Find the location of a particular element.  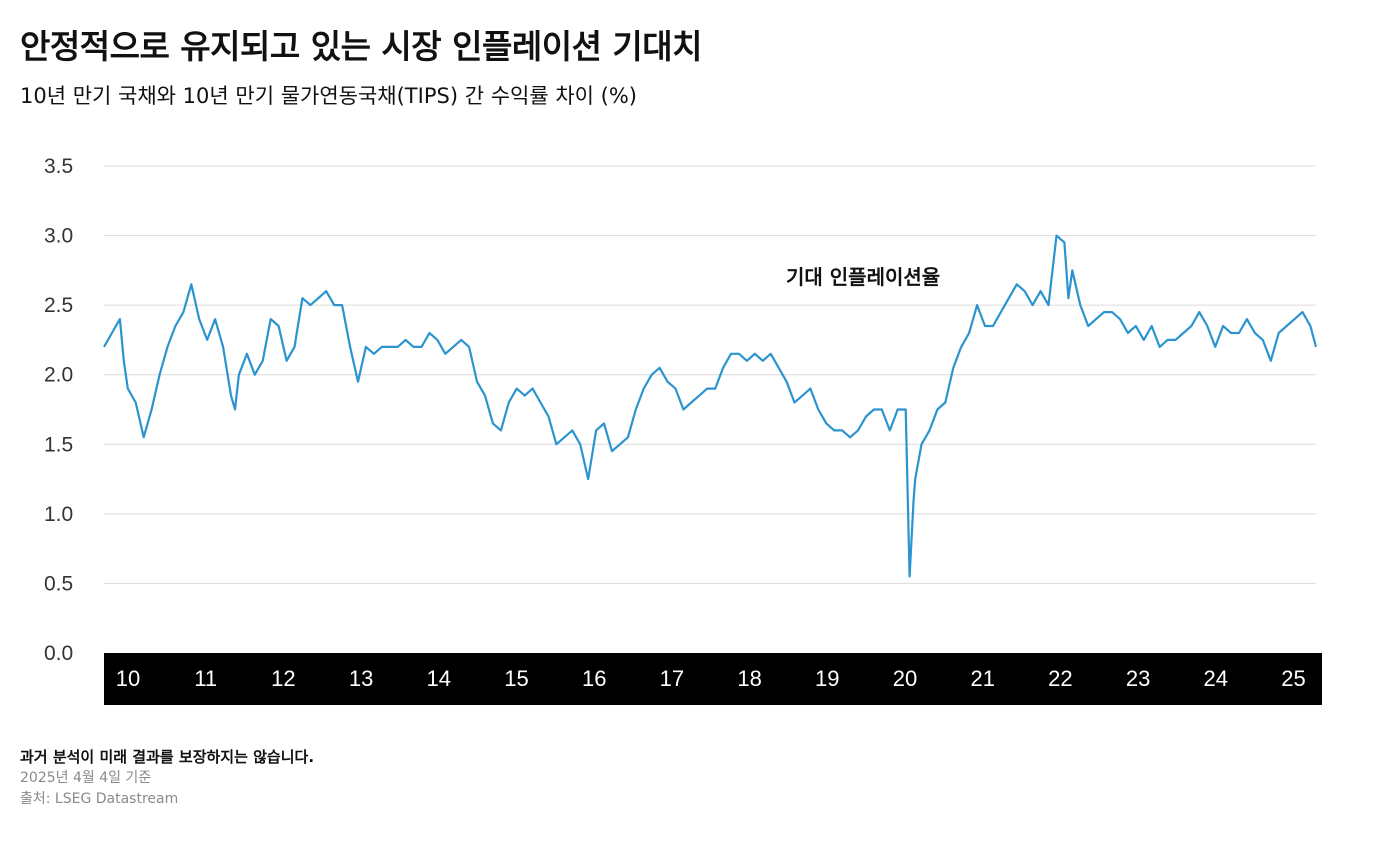

x-tick-label: 21 is located at coordinates (982, 678).